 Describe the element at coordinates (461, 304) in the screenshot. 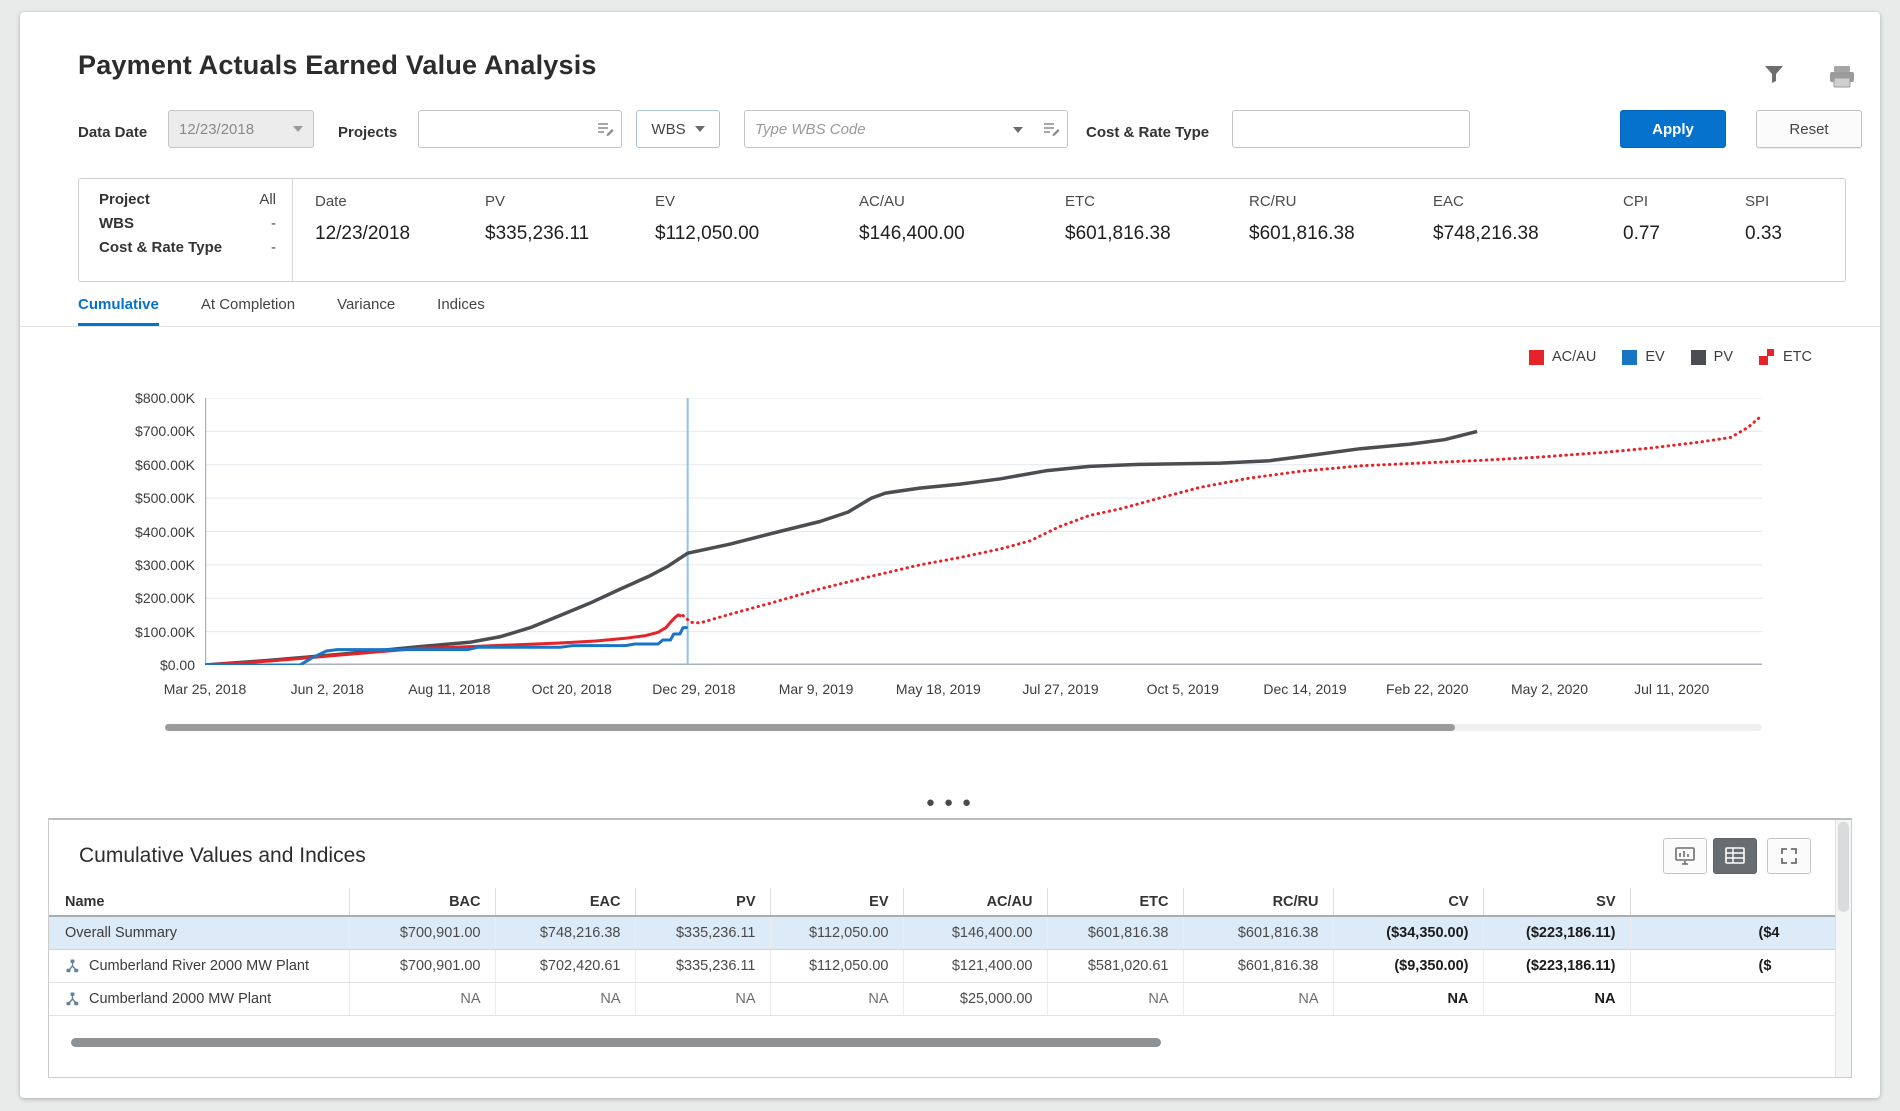

I see `tab-indices: Indices` at that location.